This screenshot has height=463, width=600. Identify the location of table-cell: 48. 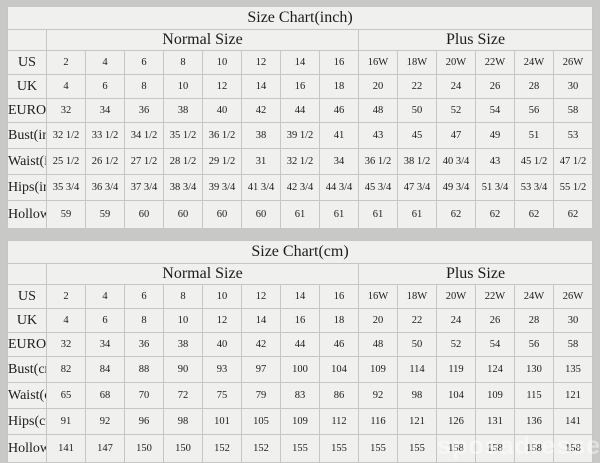
(378, 110).